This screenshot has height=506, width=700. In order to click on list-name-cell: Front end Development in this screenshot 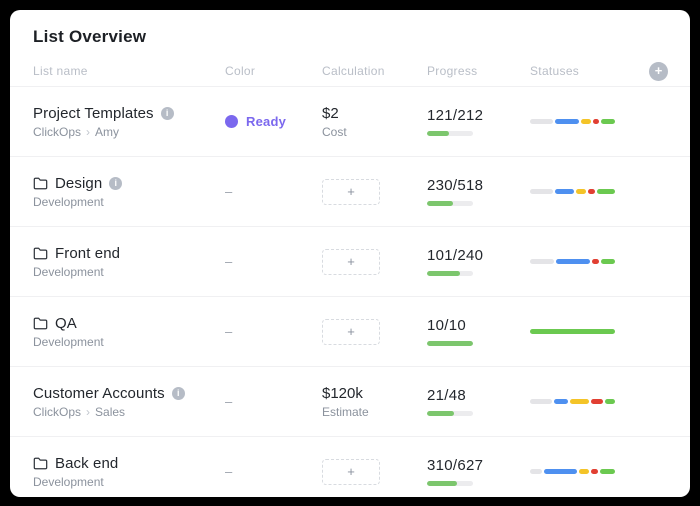, I will do `click(129, 262)`.